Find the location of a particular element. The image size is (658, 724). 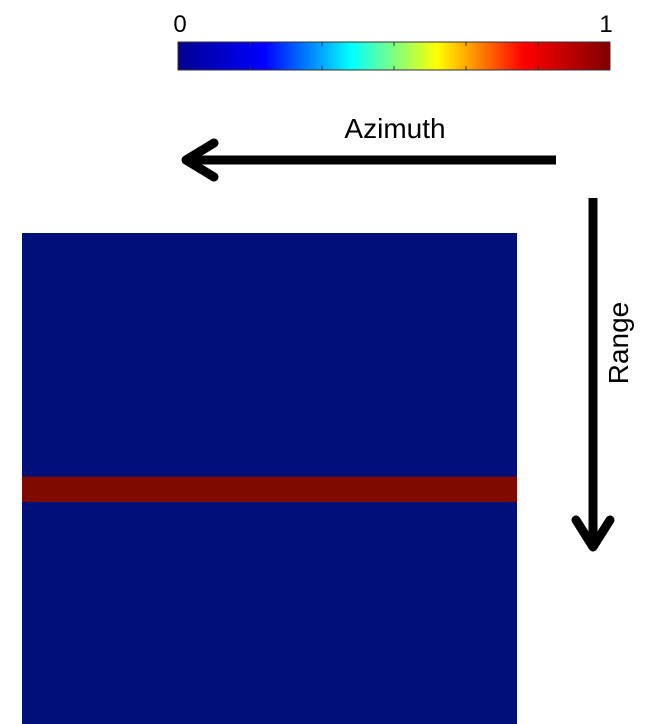

azimuth-label: Azimuth is located at coordinates (394, 128).